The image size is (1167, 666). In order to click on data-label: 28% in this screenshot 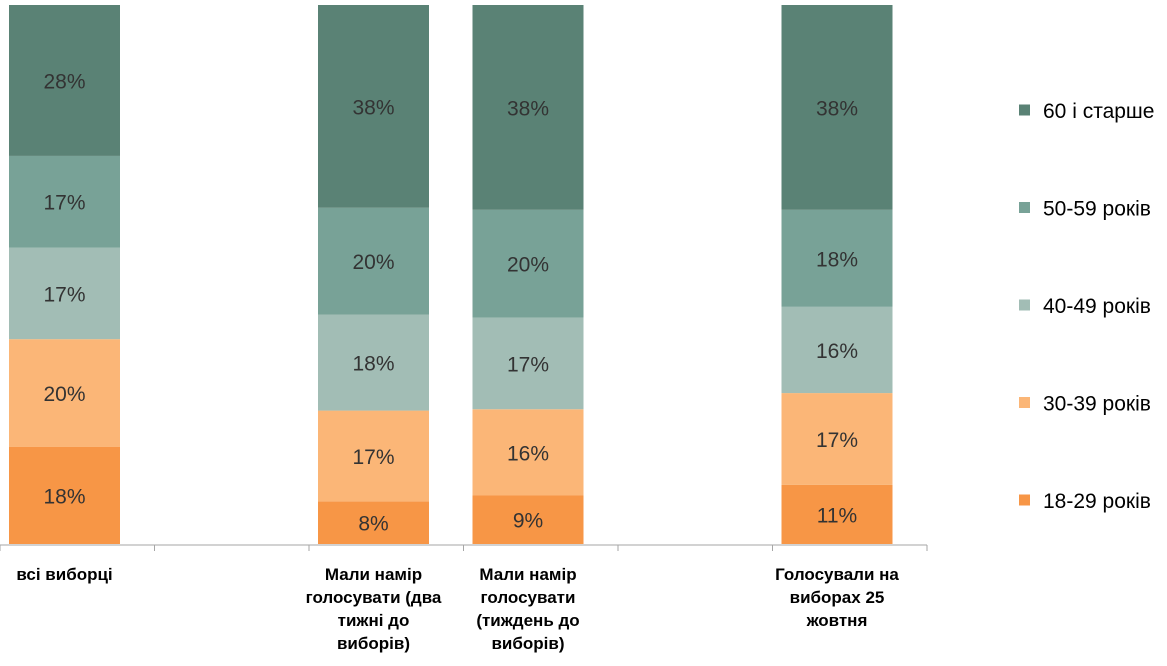, I will do `click(64, 81)`.